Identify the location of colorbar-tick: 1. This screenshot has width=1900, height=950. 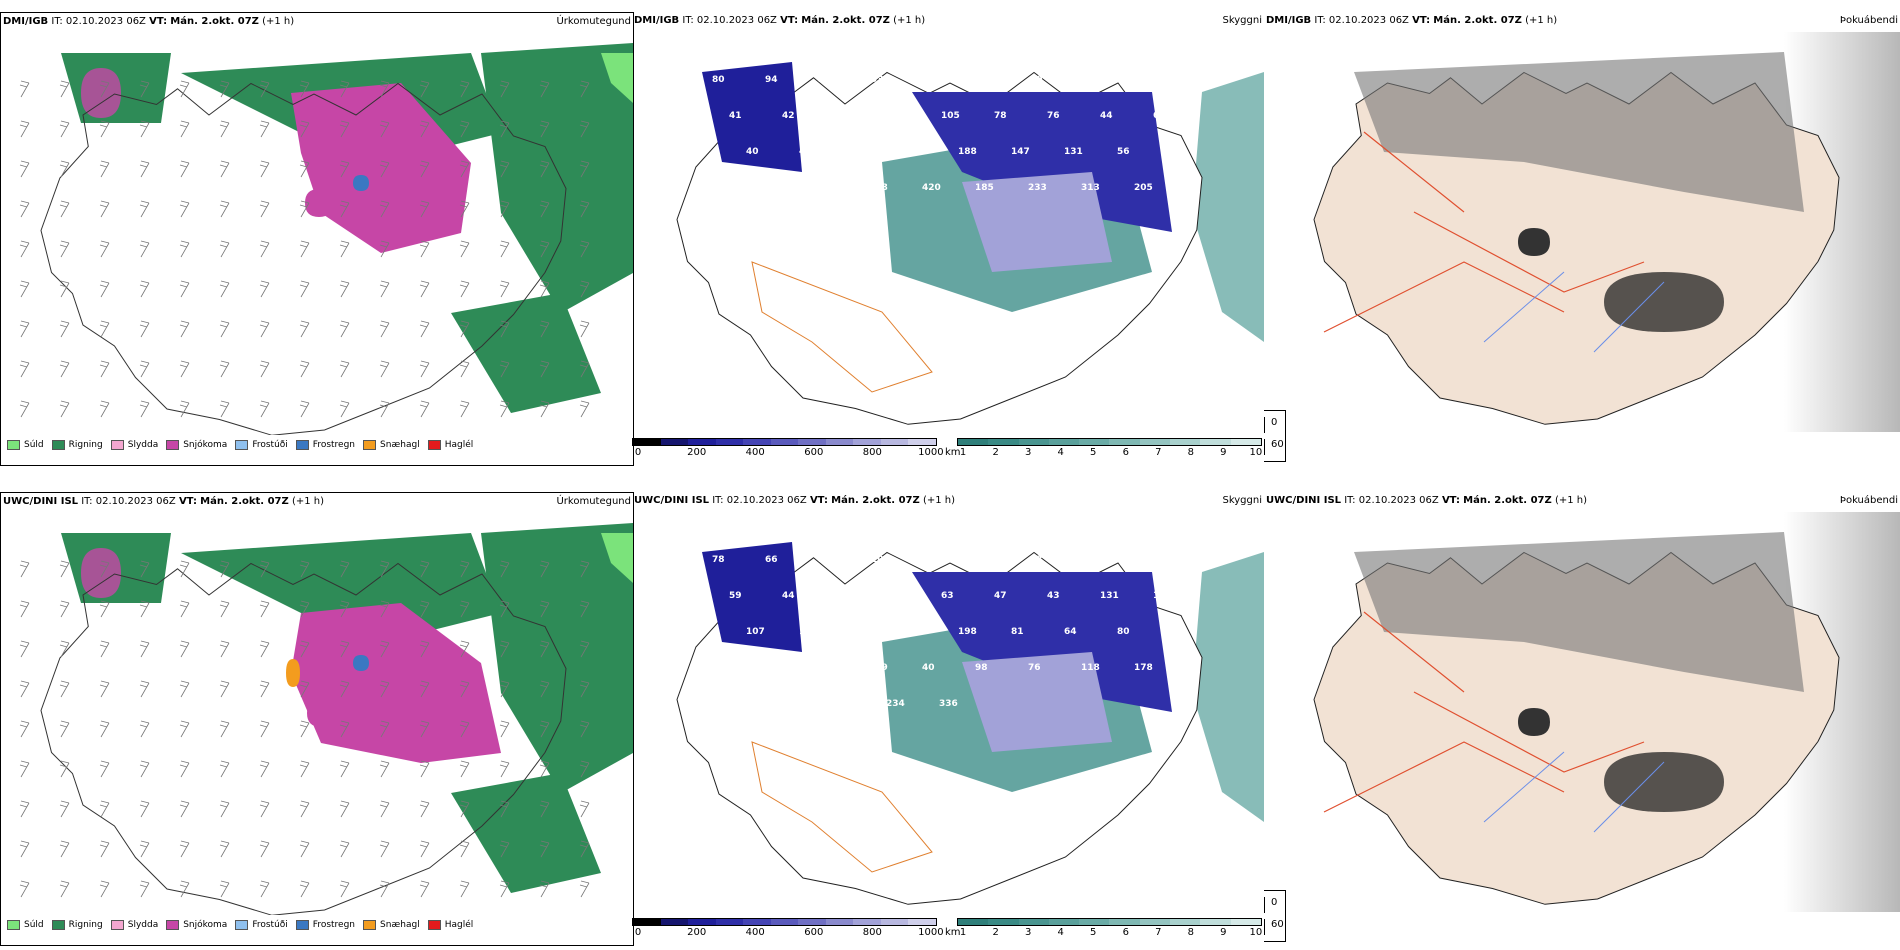
(963, 932).